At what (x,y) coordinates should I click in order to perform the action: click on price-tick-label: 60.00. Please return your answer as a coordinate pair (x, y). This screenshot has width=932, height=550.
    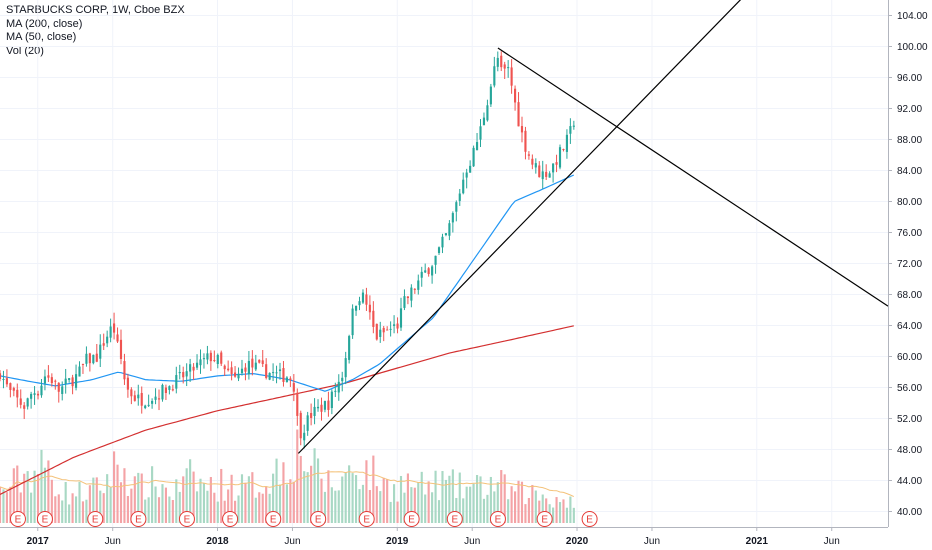
    Looking at the image, I should click on (909, 357).